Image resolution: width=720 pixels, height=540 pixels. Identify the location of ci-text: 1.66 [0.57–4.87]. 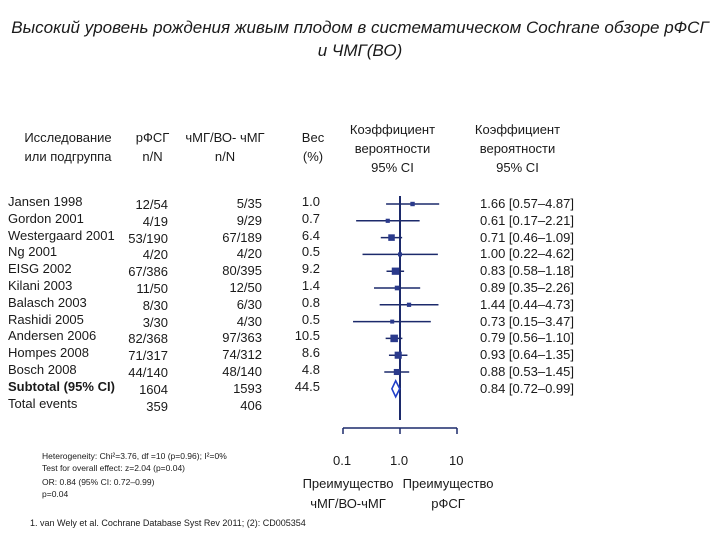
(527, 203).